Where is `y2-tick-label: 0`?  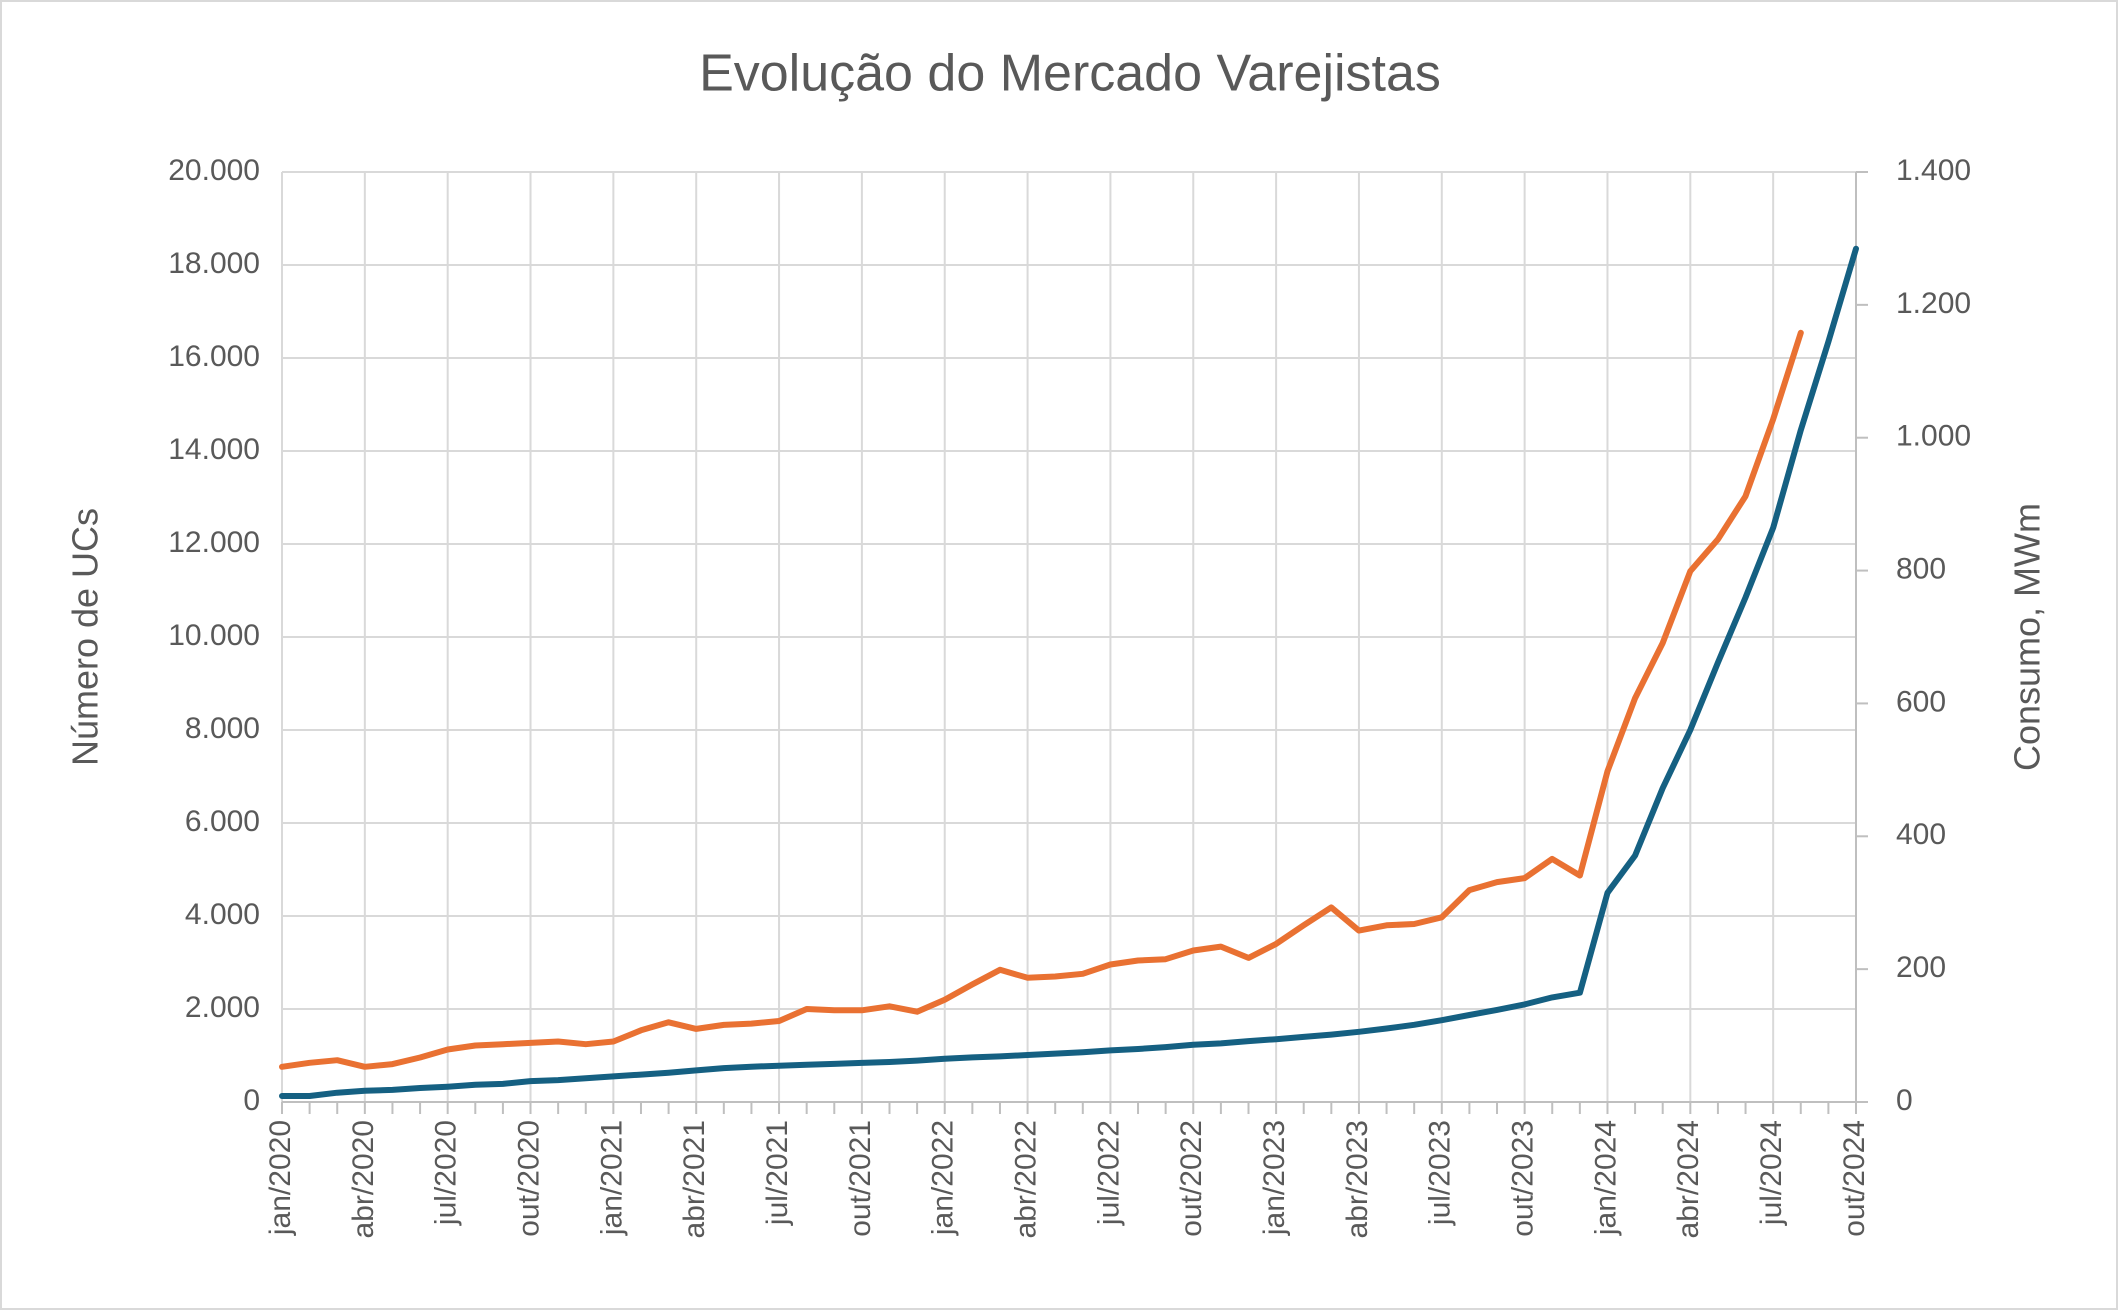 y2-tick-label: 0 is located at coordinates (1904, 1100).